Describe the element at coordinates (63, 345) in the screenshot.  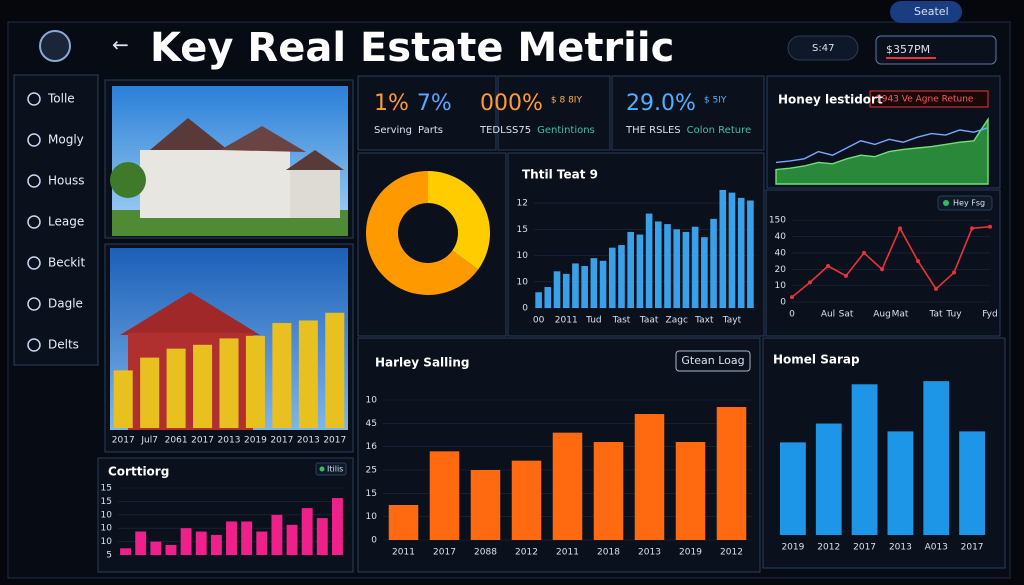
I see `sidebar-label: Delts` at that location.